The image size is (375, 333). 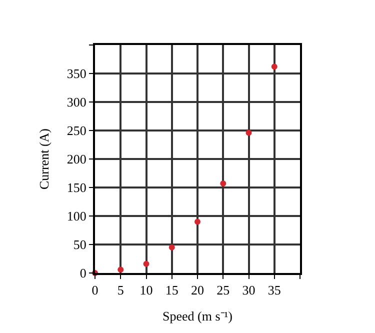 What do you see at coordinates (79, 244) in the screenshot?
I see `y-tick-label: 50` at bounding box center [79, 244].